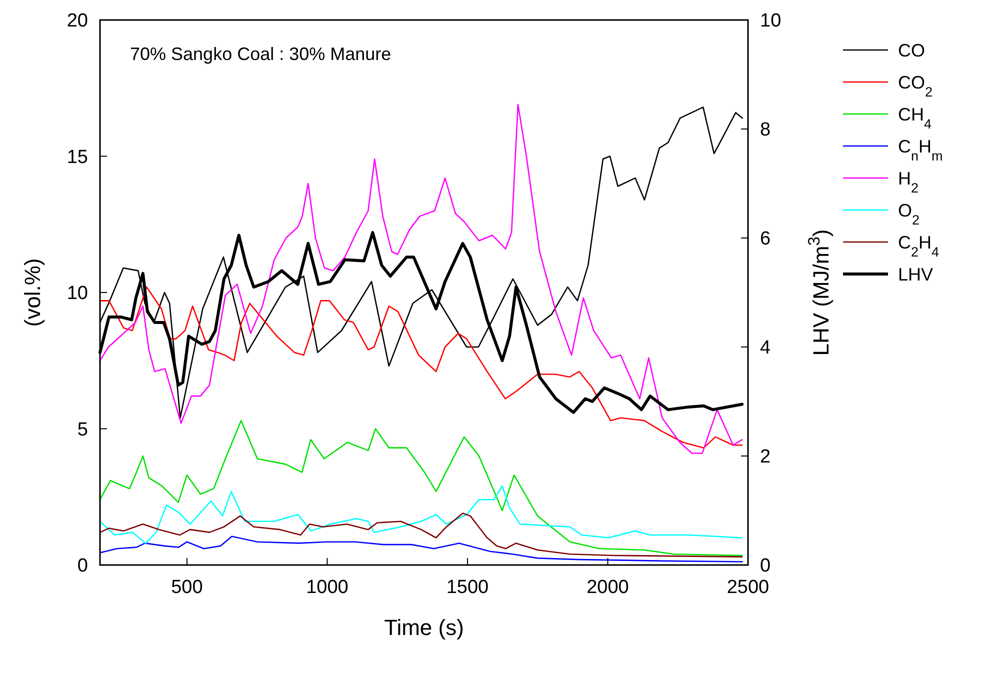 This screenshot has width=998, height=673. I want to click on x-tick-label: 2000, so click(607, 587).